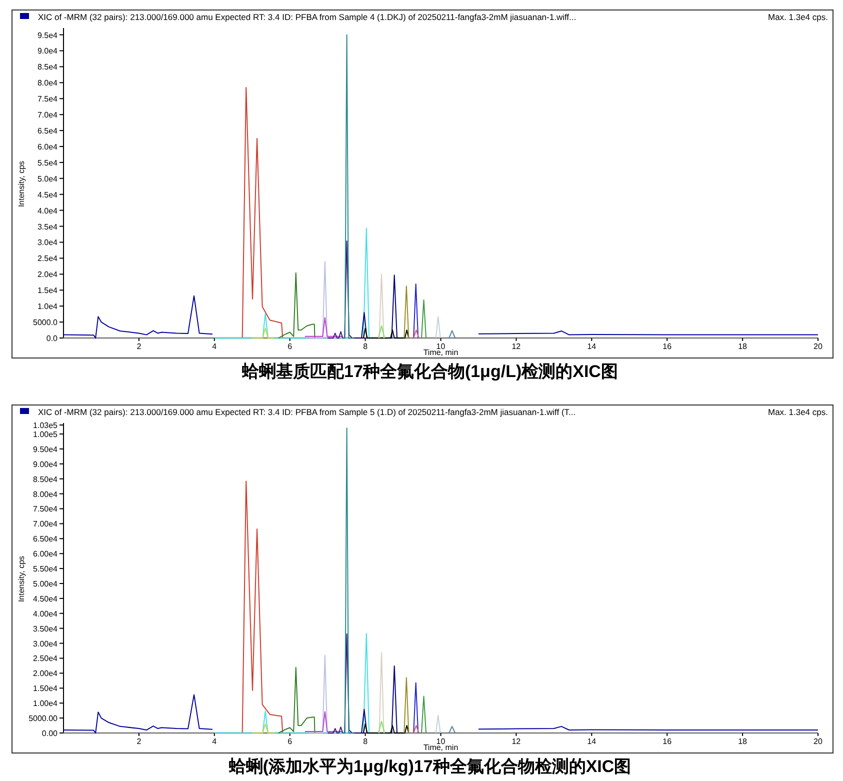  What do you see at coordinates (47, 131) in the screenshot?
I see `y-tick-label: 6.5e4` at bounding box center [47, 131].